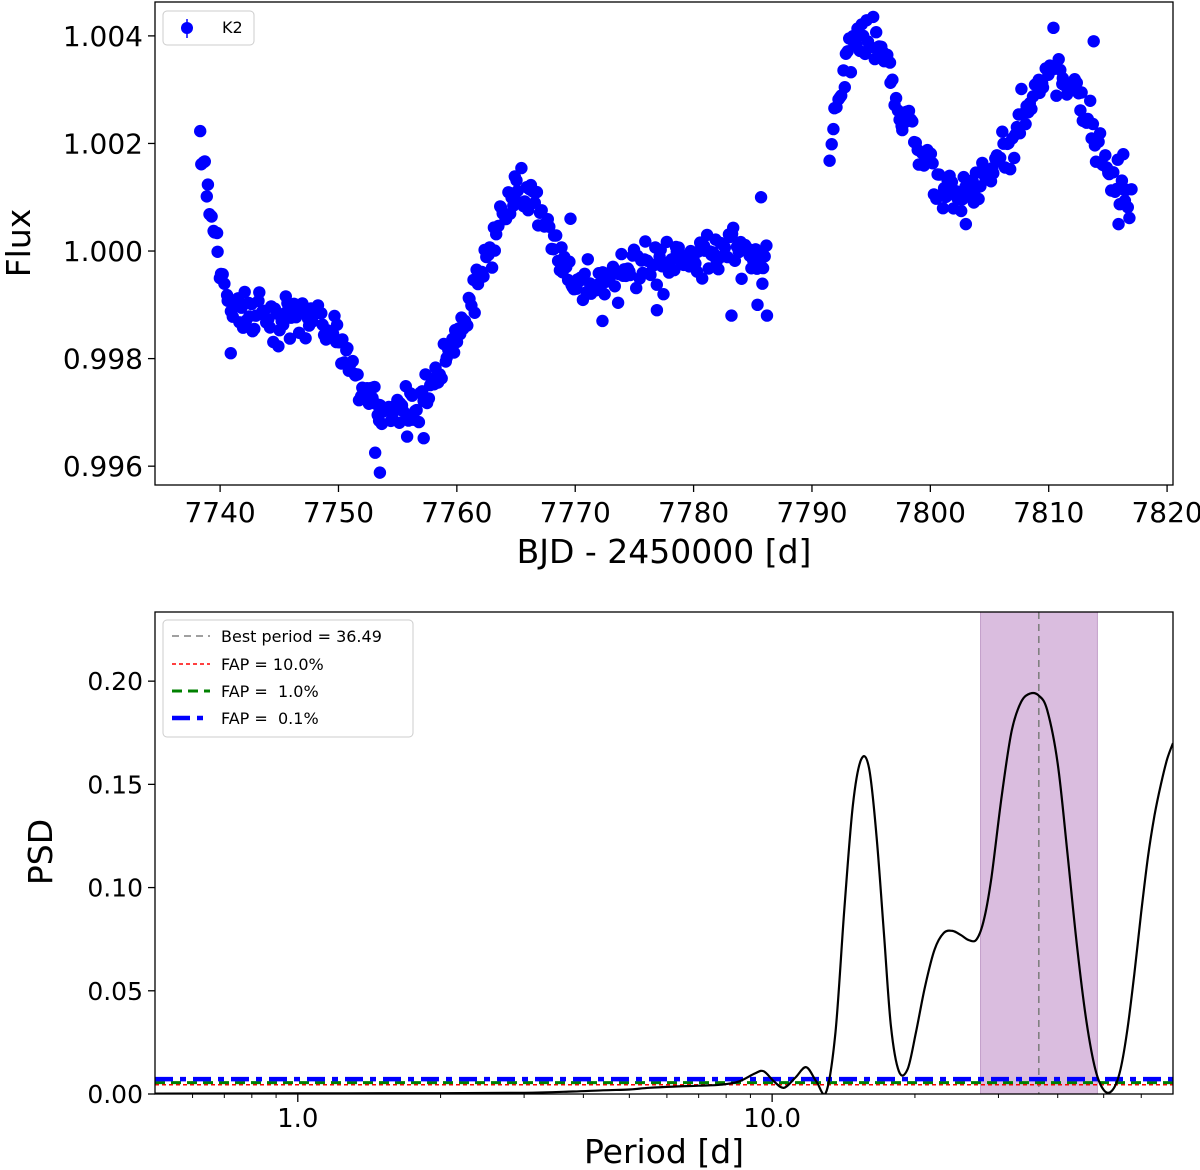 This screenshot has height=1170, width=1200. I want to click on y-tick-label: 0.998, so click(103, 359).